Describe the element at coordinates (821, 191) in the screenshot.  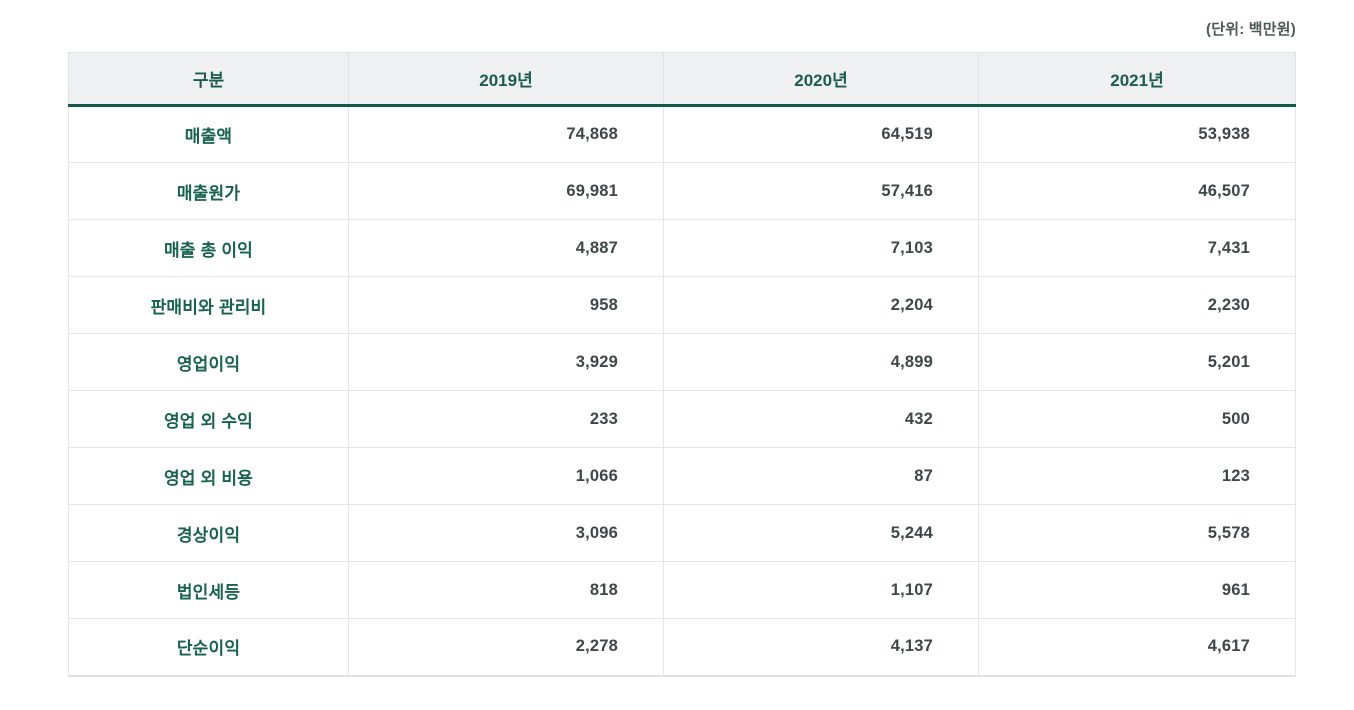
I see `value-cell: 57,416` at that location.